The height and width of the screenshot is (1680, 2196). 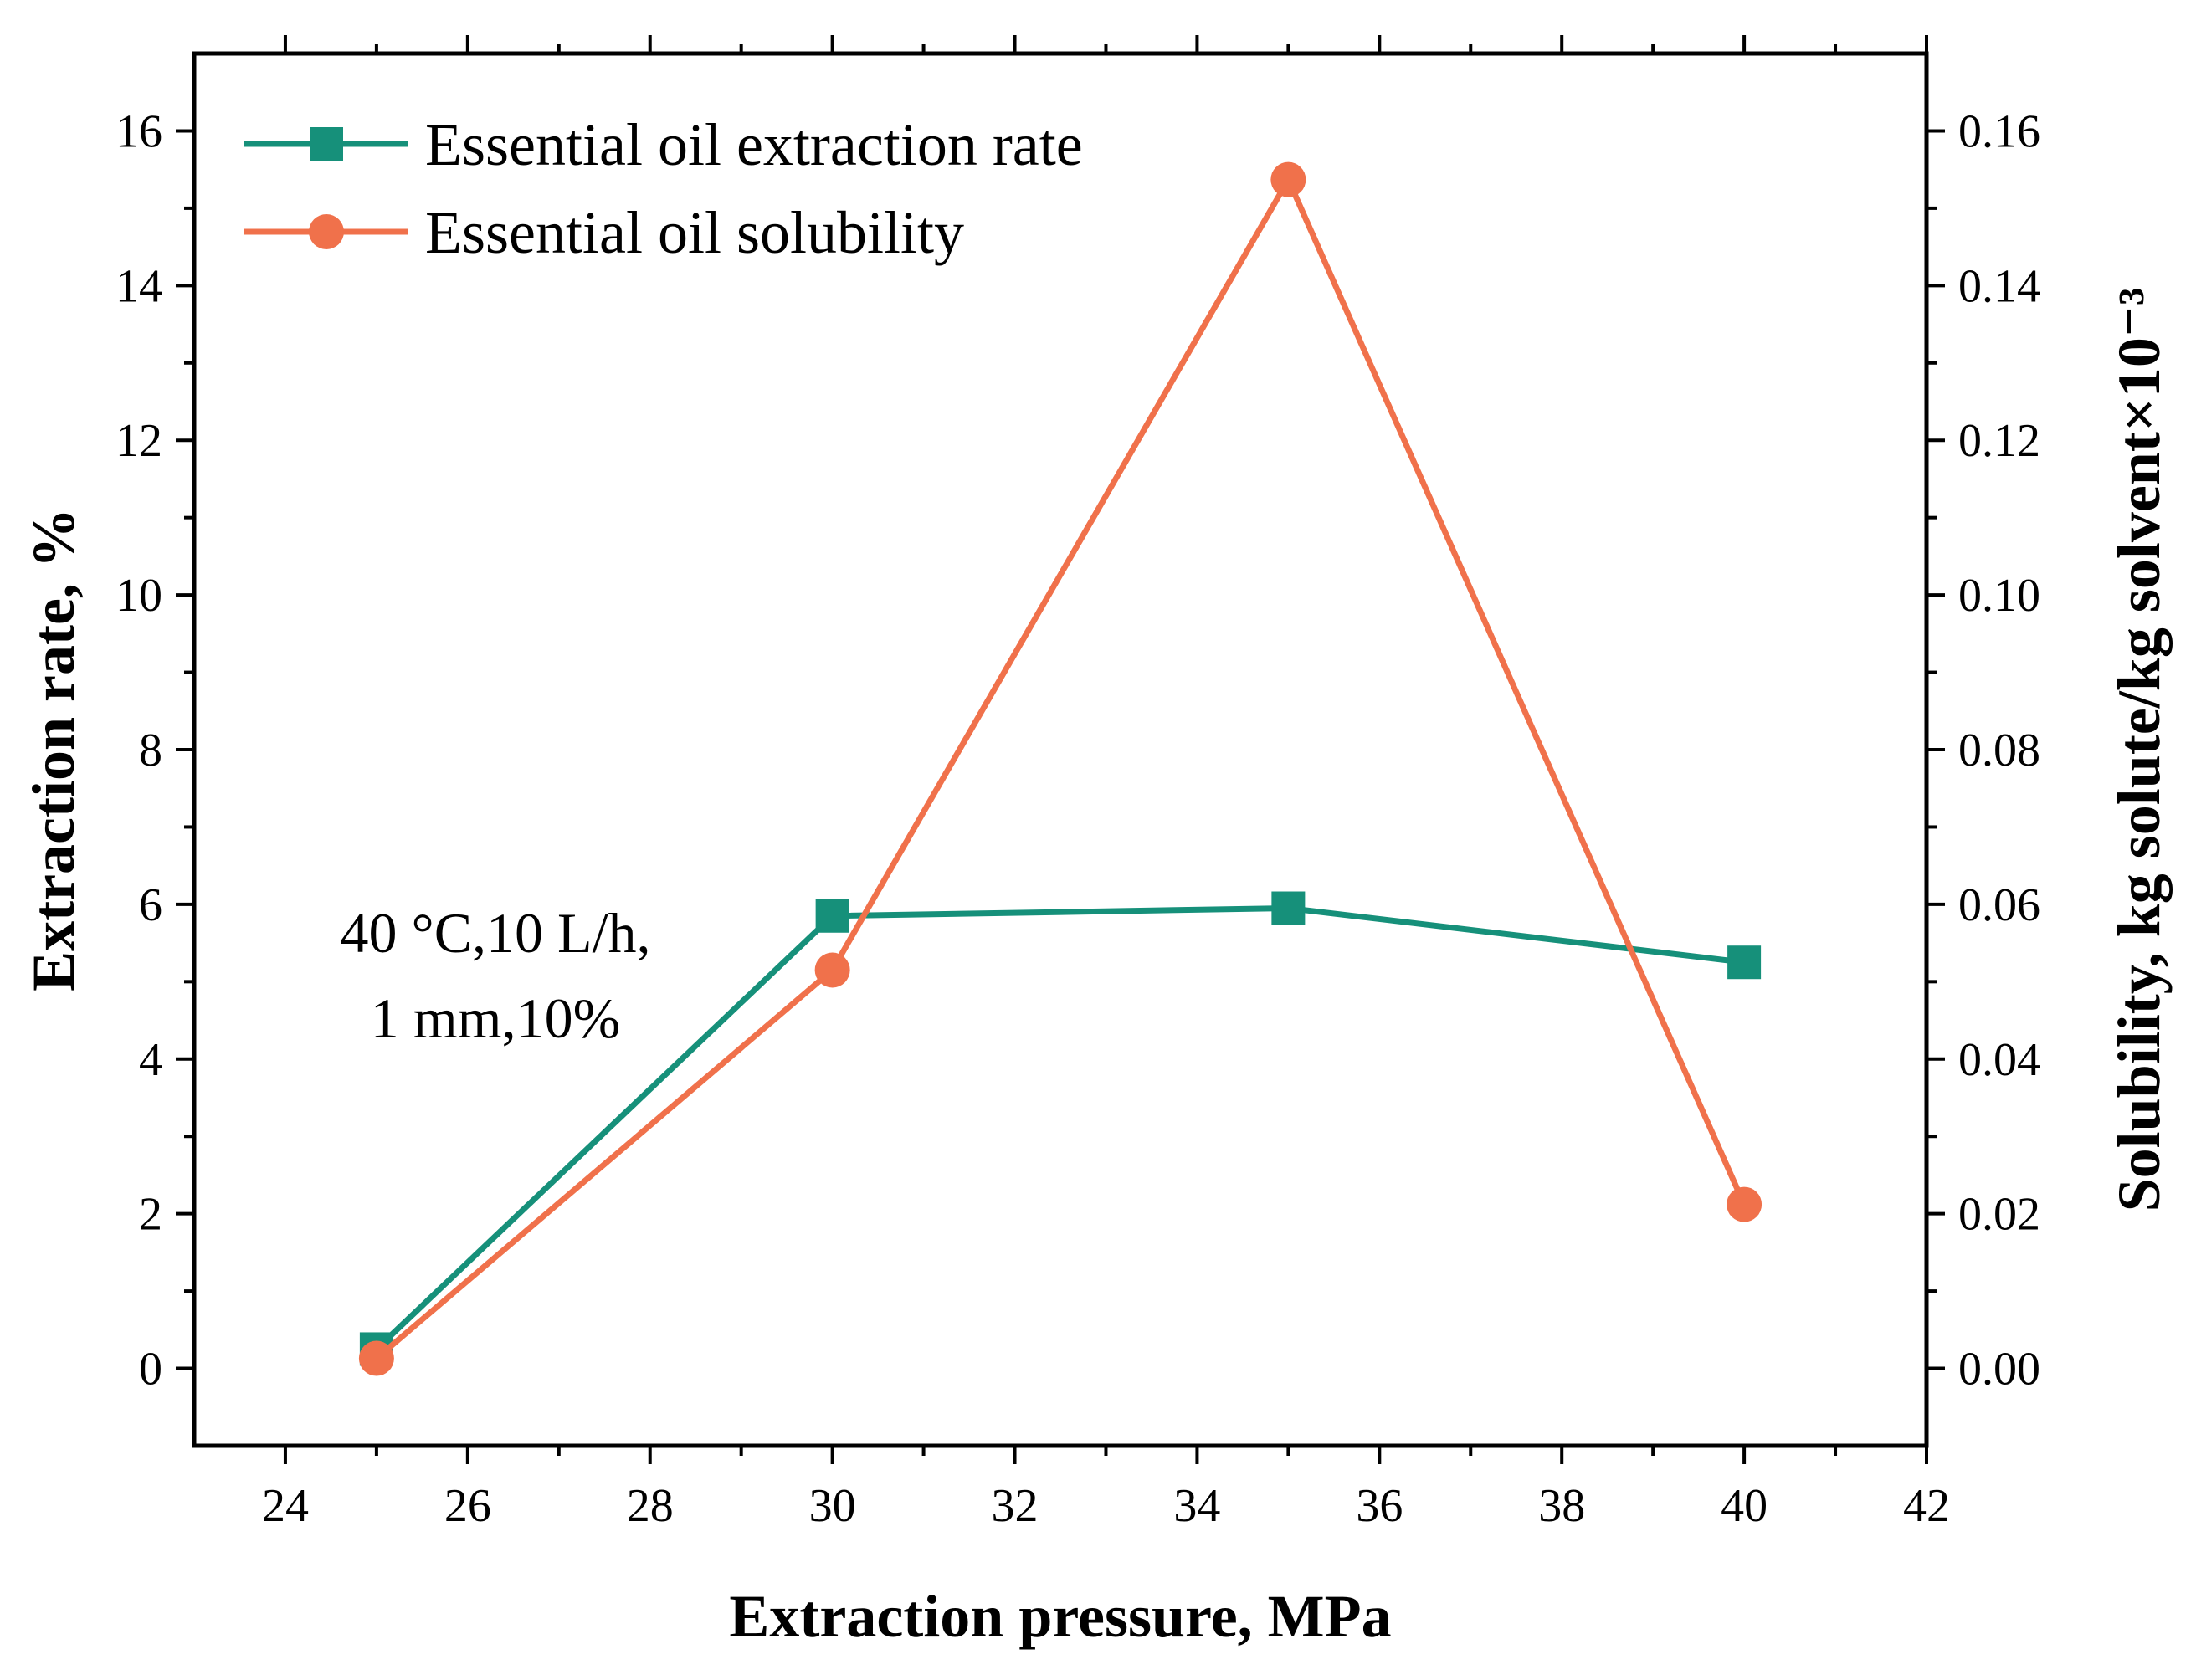 What do you see at coordinates (1744, 1506) in the screenshot?
I see `x-tick-label: 40` at bounding box center [1744, 1506].